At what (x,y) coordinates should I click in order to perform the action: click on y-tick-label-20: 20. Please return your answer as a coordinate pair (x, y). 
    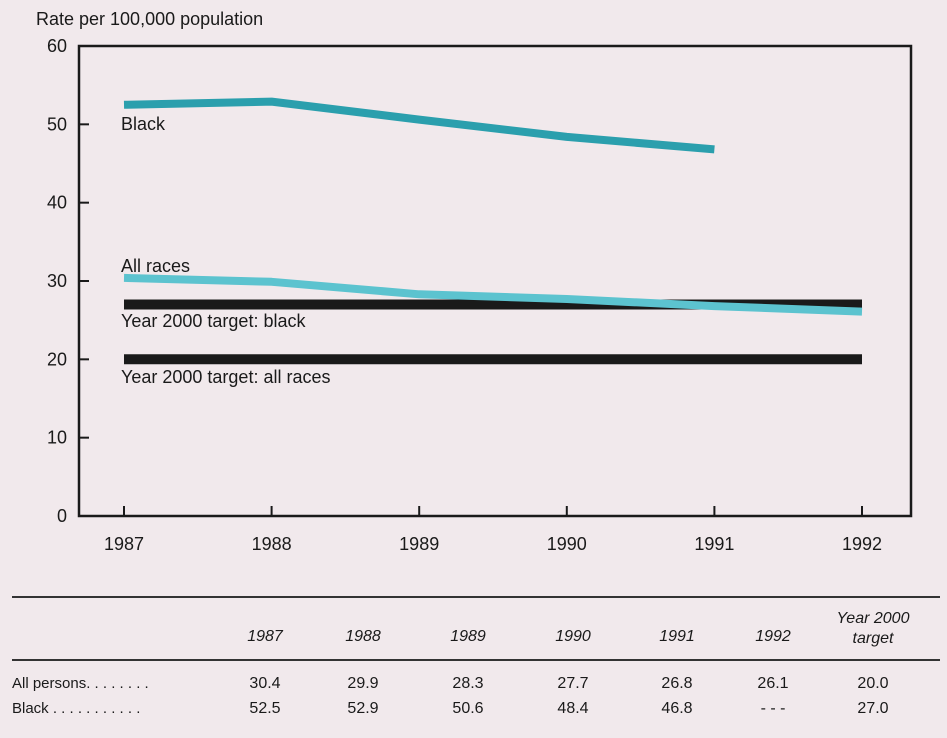
    Looking at the image, I should click on (57, 359).